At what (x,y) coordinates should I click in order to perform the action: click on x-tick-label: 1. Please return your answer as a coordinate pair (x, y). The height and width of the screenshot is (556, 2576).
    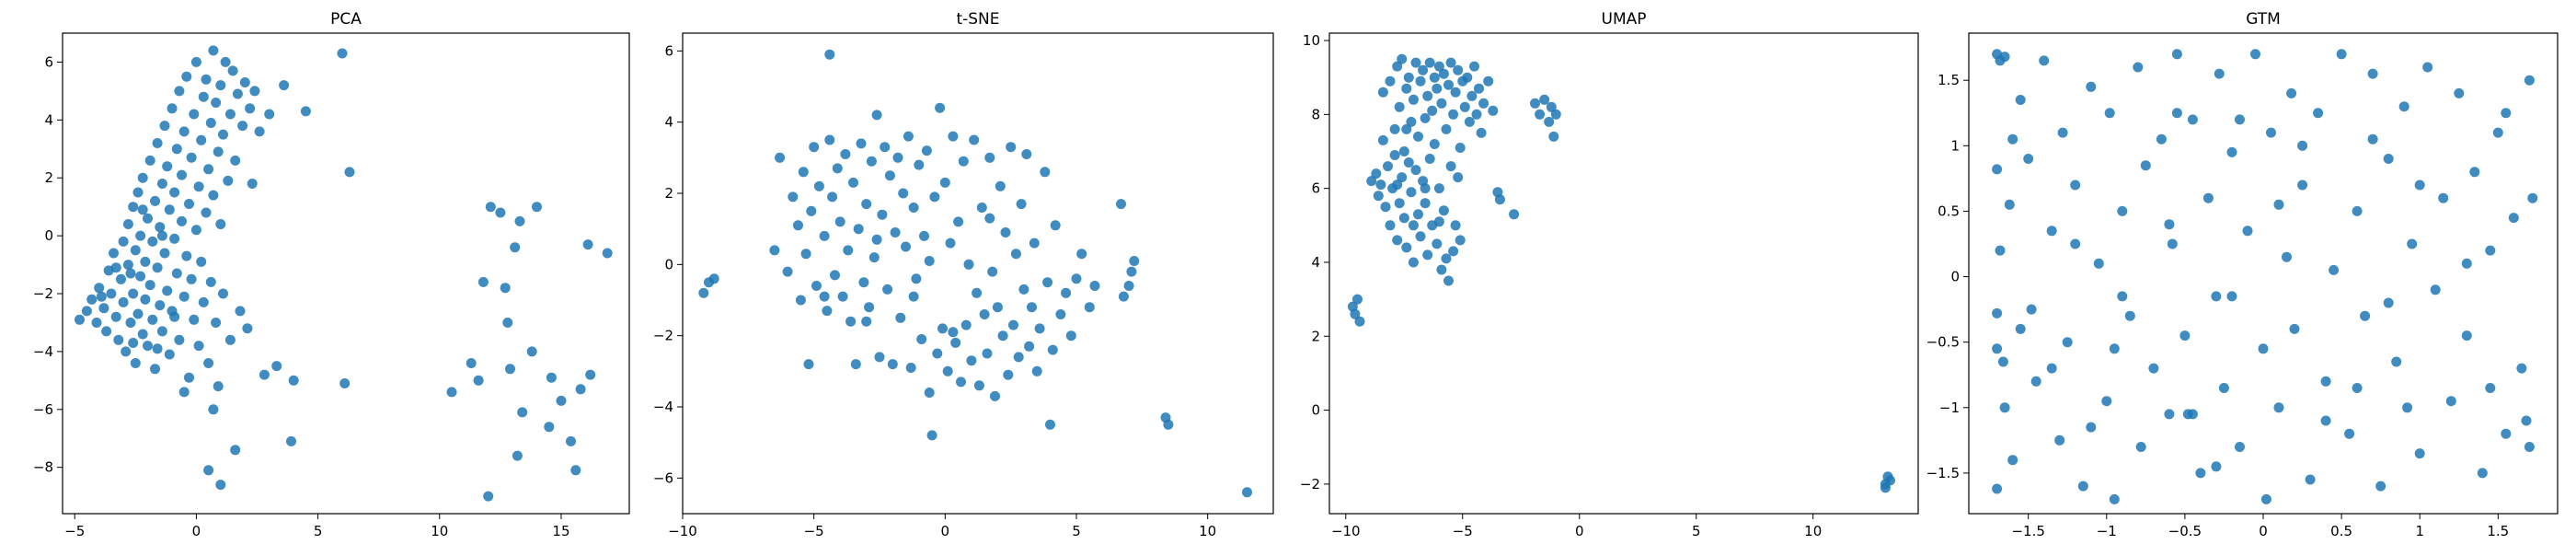
    Looking at the image, I should click on (2419, 531).